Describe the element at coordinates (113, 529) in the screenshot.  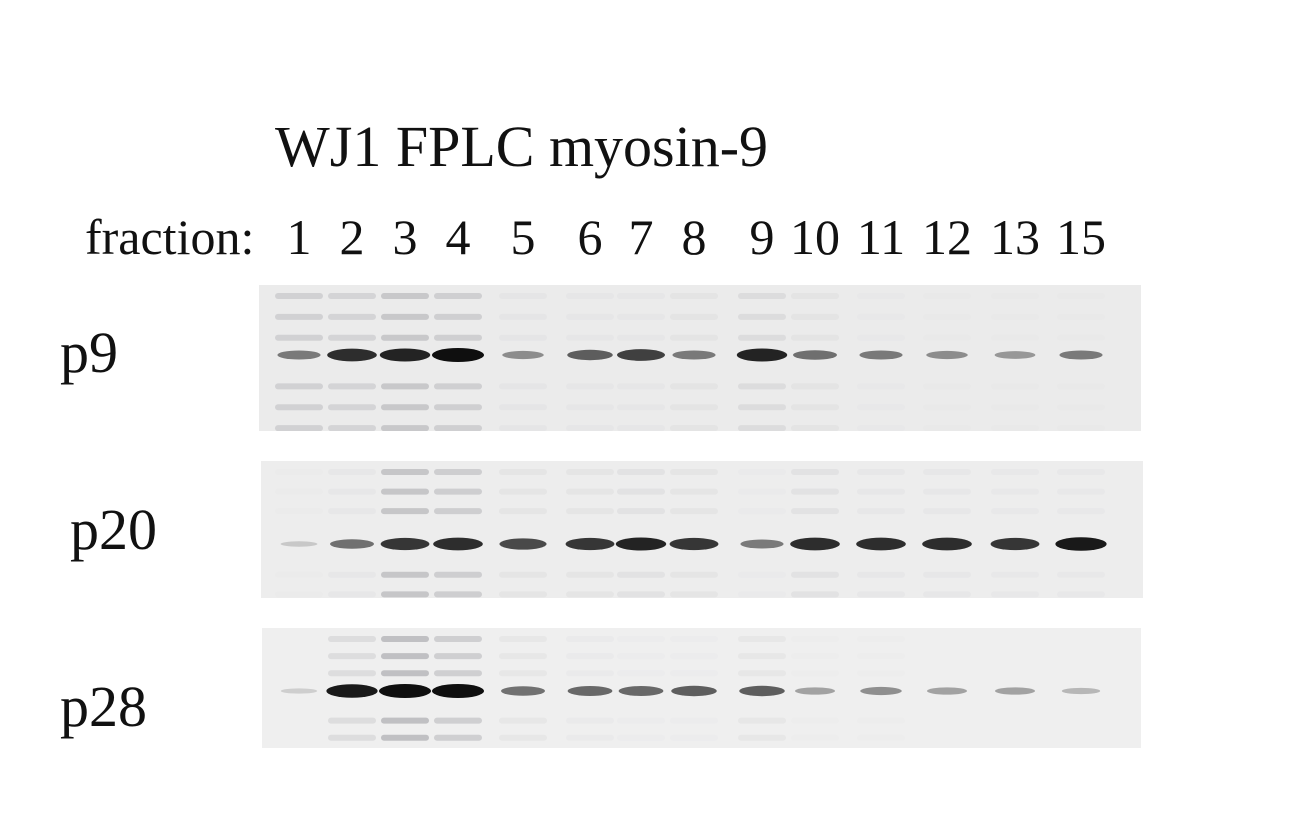
I see `blot-label-p20: p20` at that location.